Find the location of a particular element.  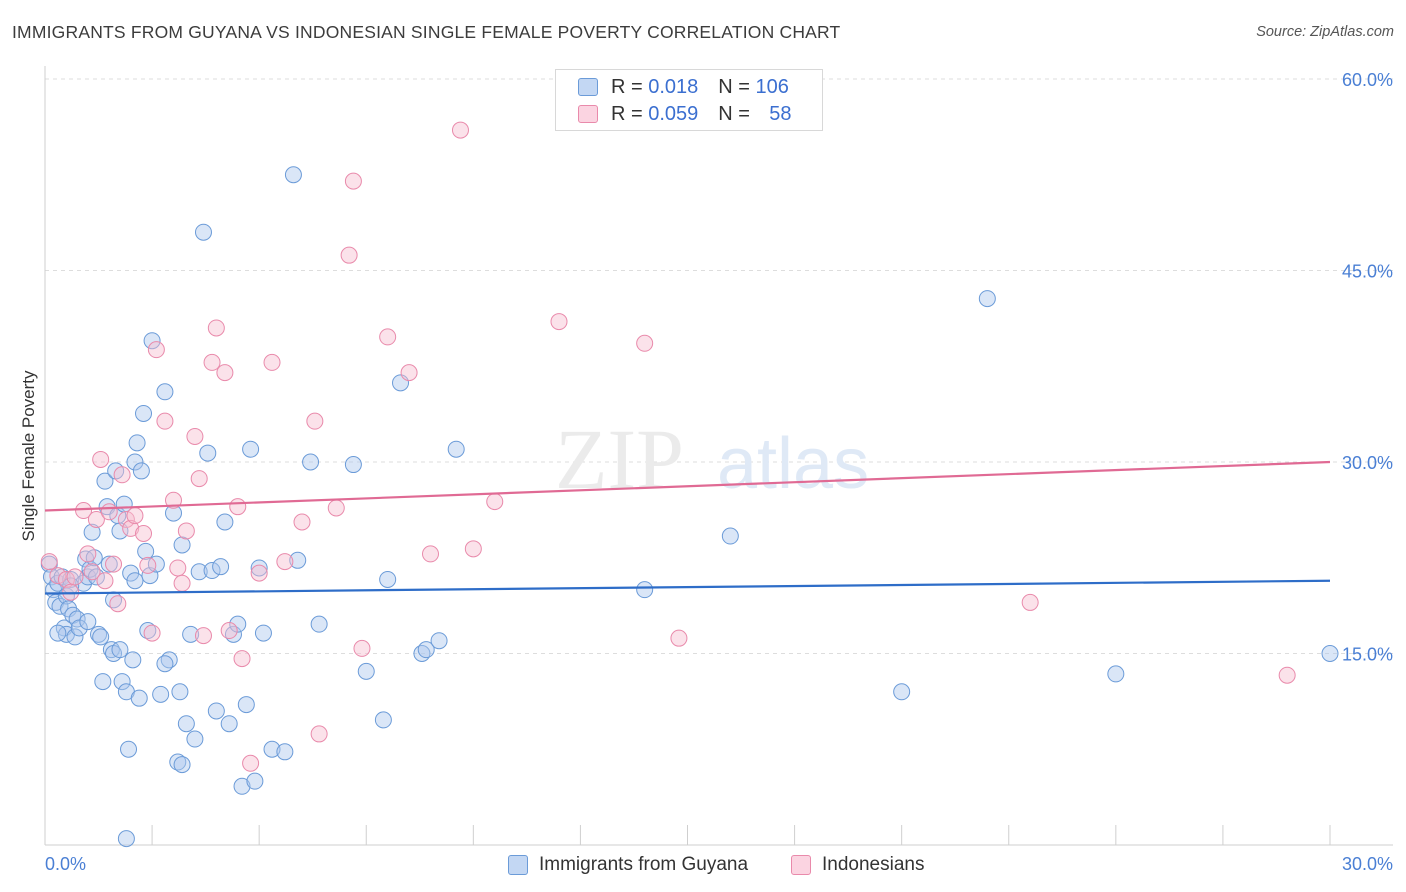

x-tick-label: 30.0% is located at coordinates (1367, 864).